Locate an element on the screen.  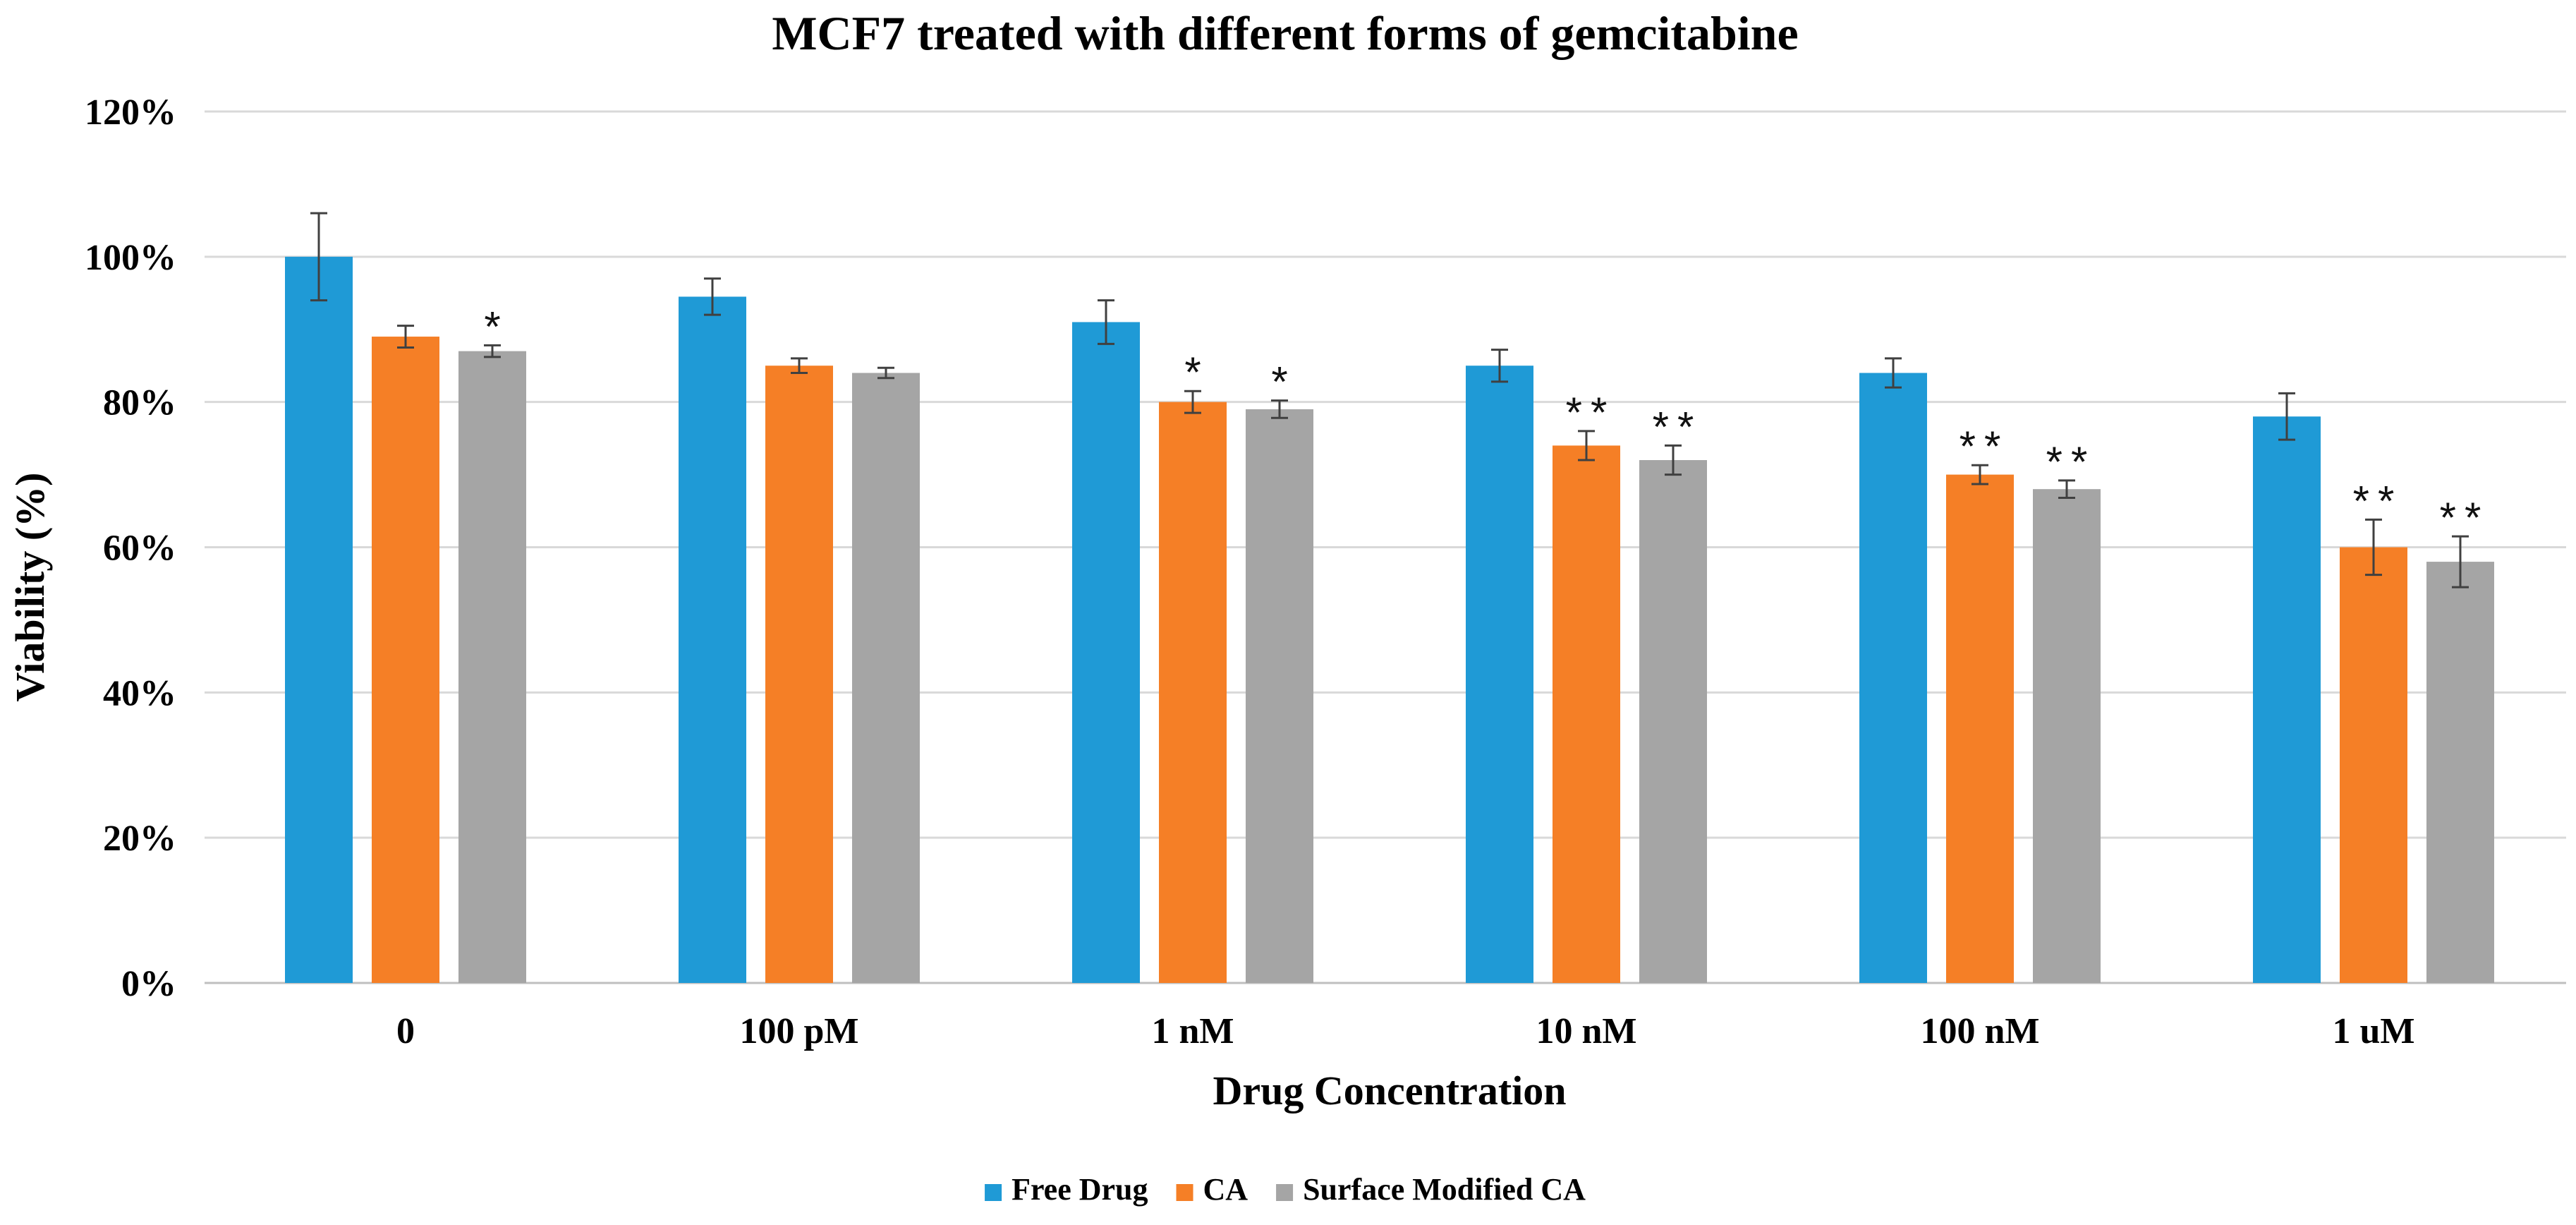
x-tick-label: 0 is located at coordinates (405, 1031).